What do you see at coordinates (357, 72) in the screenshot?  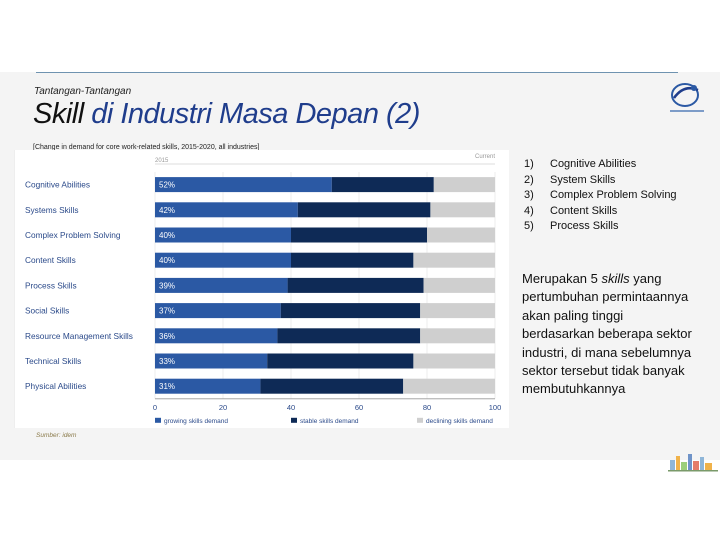 I see `top-divider` at bounding box center [357, 72].